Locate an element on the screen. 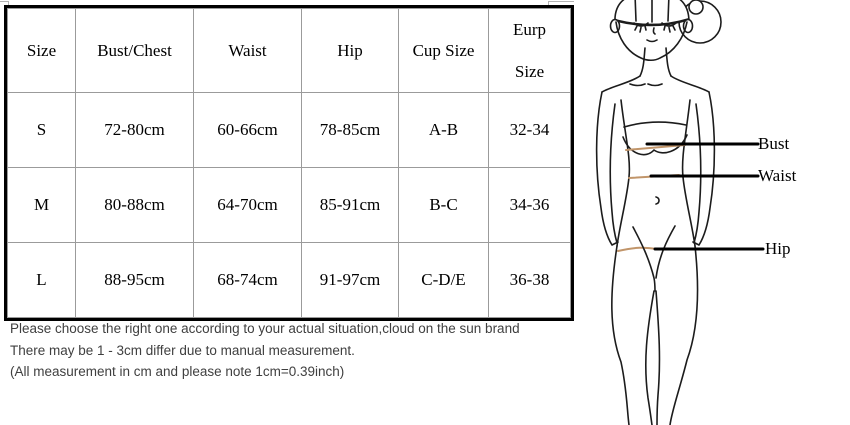 This screenshot has height=425, width=850. neck is located at coordinates (655, 62).